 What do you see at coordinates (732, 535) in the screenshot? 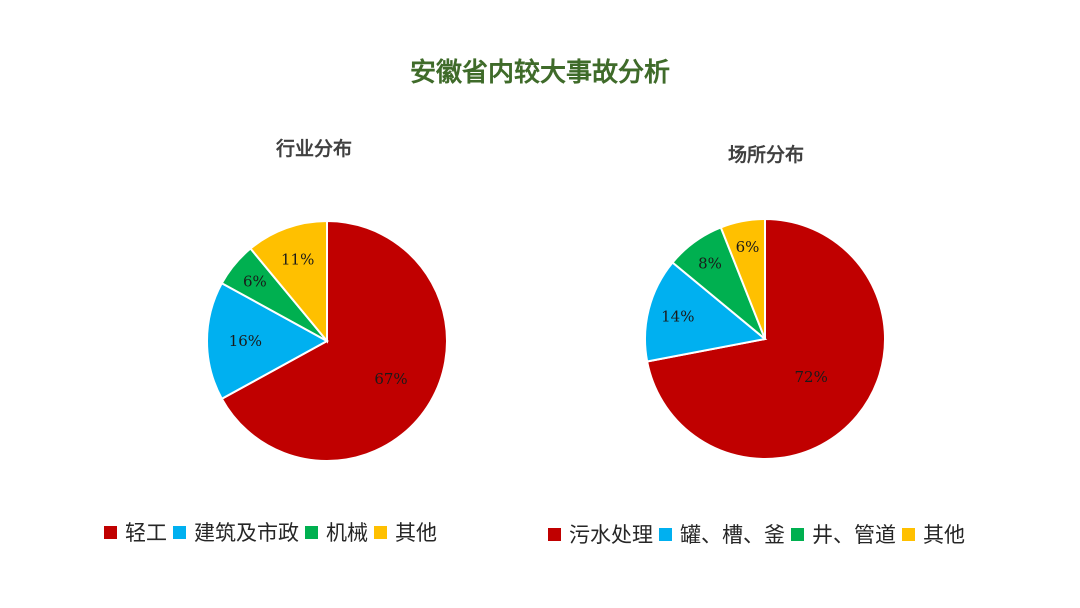
I see `legend-label: 罐、槽、釜` at bounding box center [732, 535].